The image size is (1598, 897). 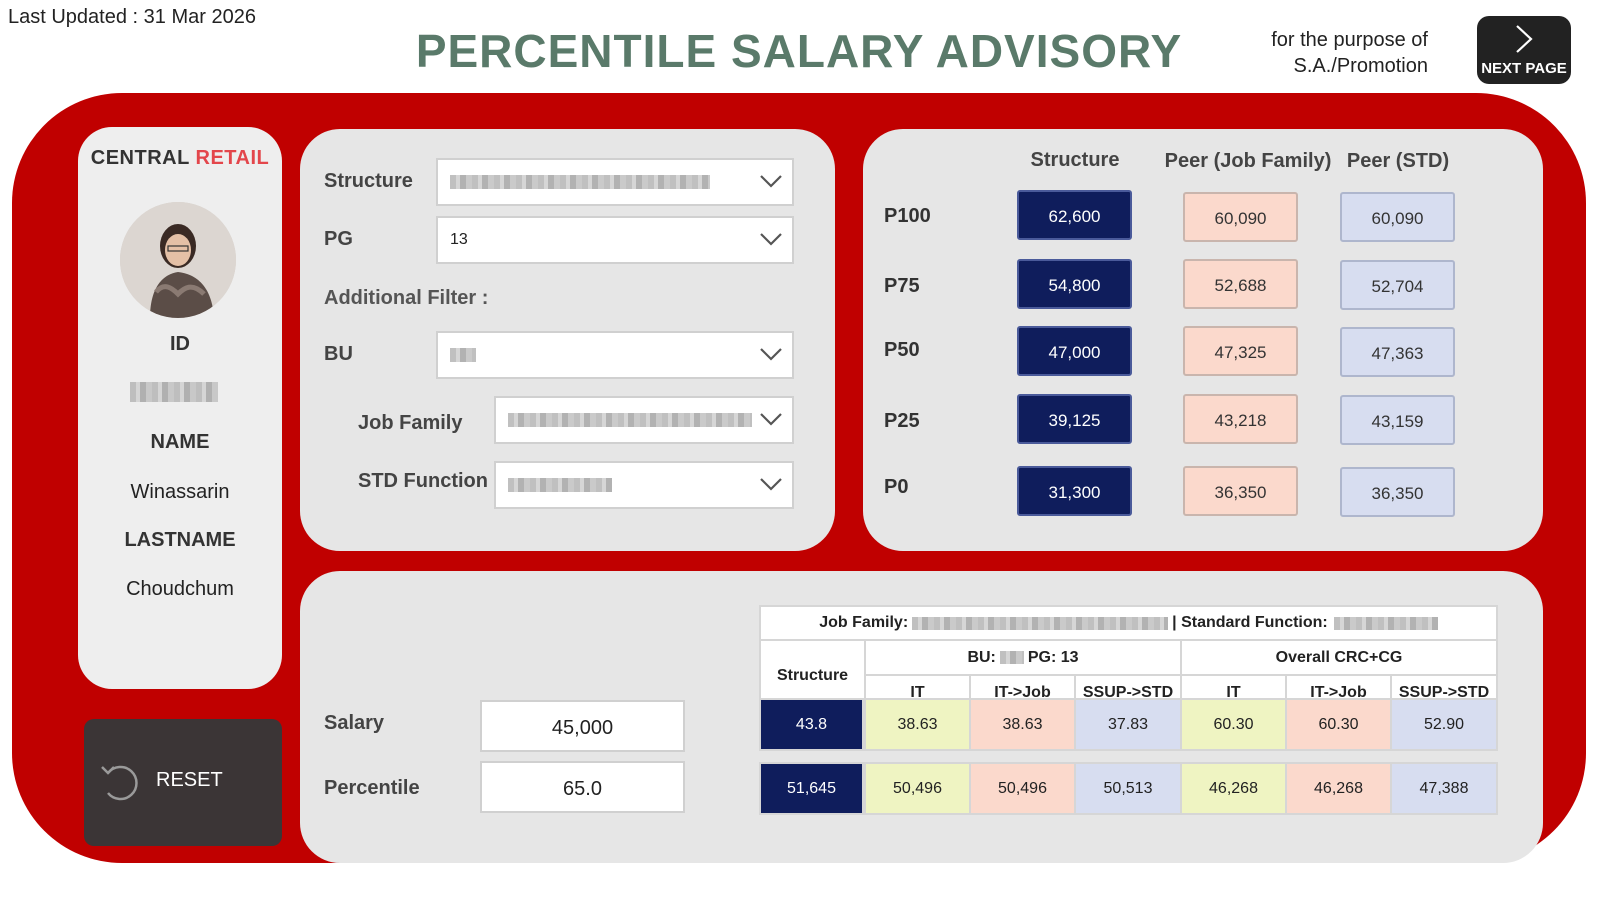 I want to click on p25-peer-std-cell: 43,159, so click(x=1397, y=420).